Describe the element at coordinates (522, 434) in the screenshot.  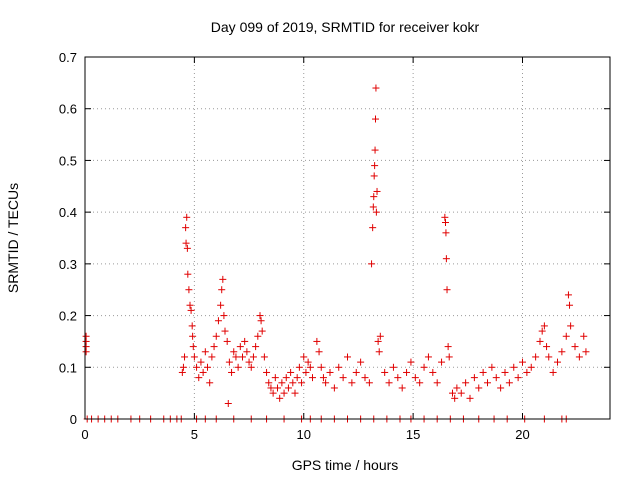
I see `x-tick-label: 20` at that location.